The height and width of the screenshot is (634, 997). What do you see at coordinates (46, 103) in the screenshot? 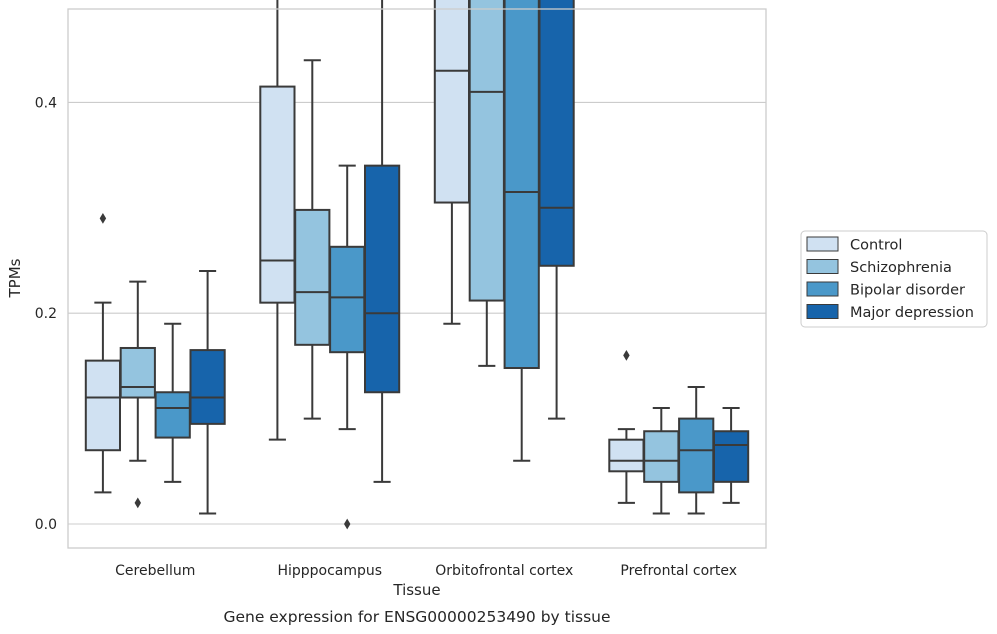
I see `y-tick-label: 0.4` at bounding box center [46, 103].